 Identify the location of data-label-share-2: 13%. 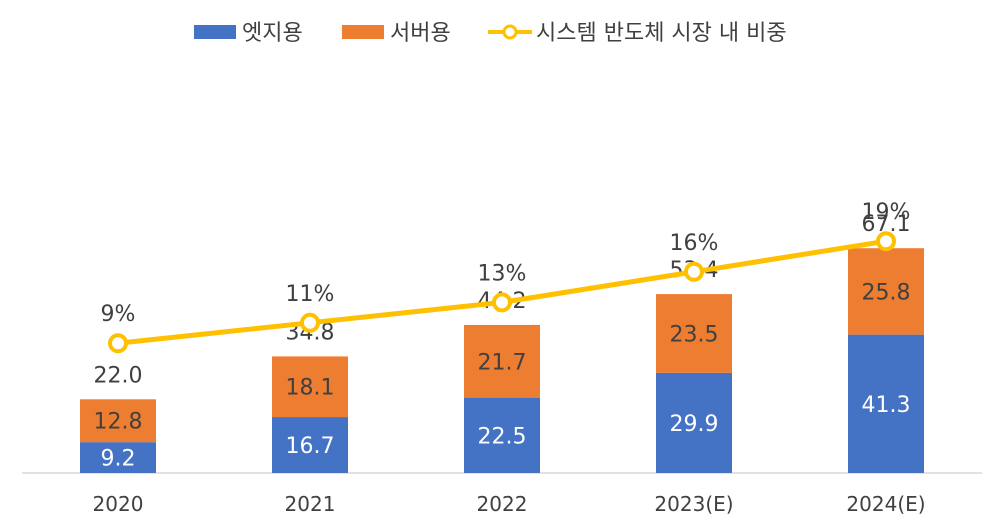
(502, 273).